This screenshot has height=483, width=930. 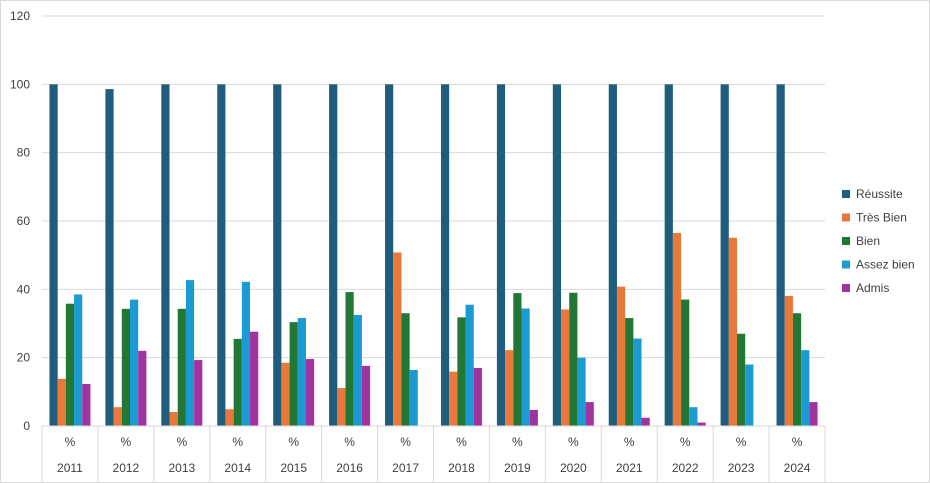 I want to click on y-tick-label: 80, so click(x=24, y=153).